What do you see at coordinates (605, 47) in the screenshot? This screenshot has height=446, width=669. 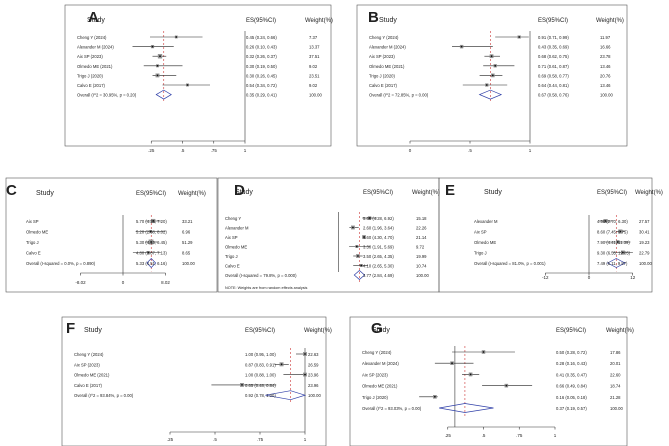 I see `study-weight-value: 16.66` at bounding box center [605, 47].